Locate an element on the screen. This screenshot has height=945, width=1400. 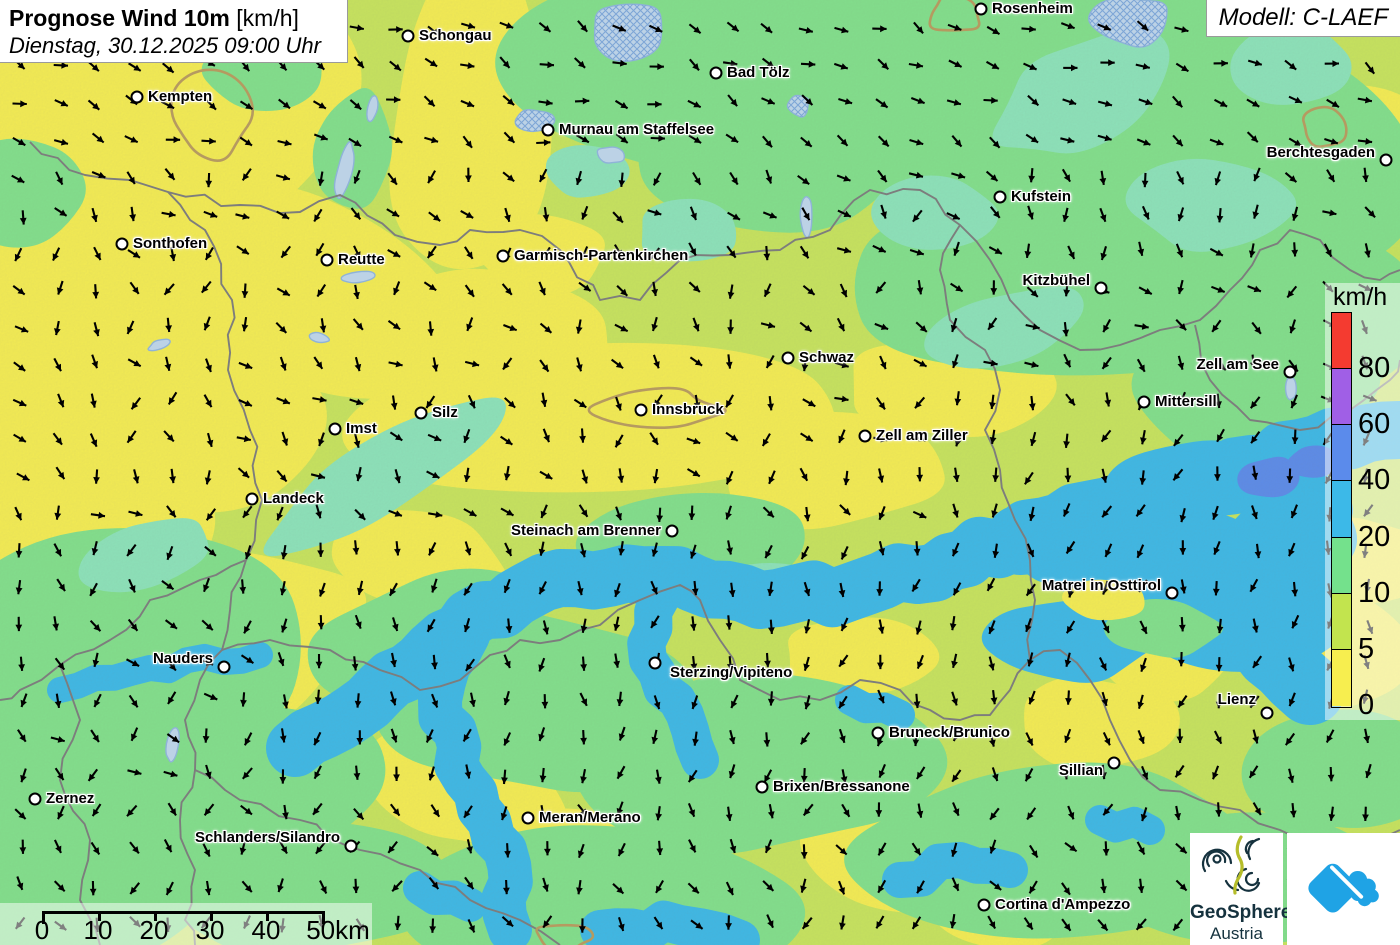
scale-label: 50km is located at coordinates (338, 930).